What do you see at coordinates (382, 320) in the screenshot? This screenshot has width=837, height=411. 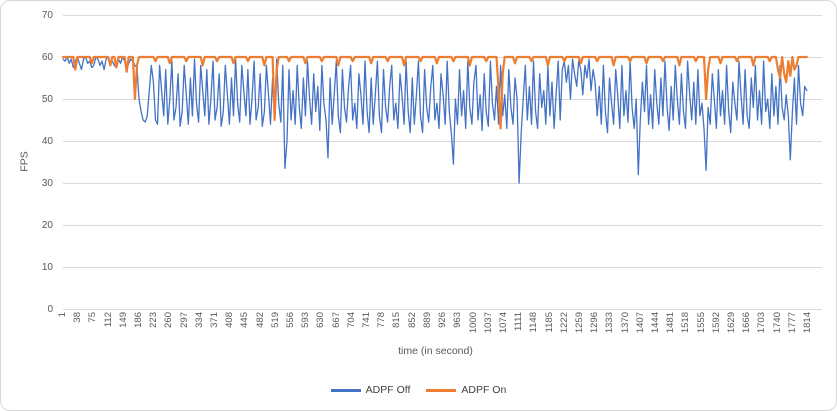 I see `x-tick-label-778: 778` at bounding box center [382, 320].